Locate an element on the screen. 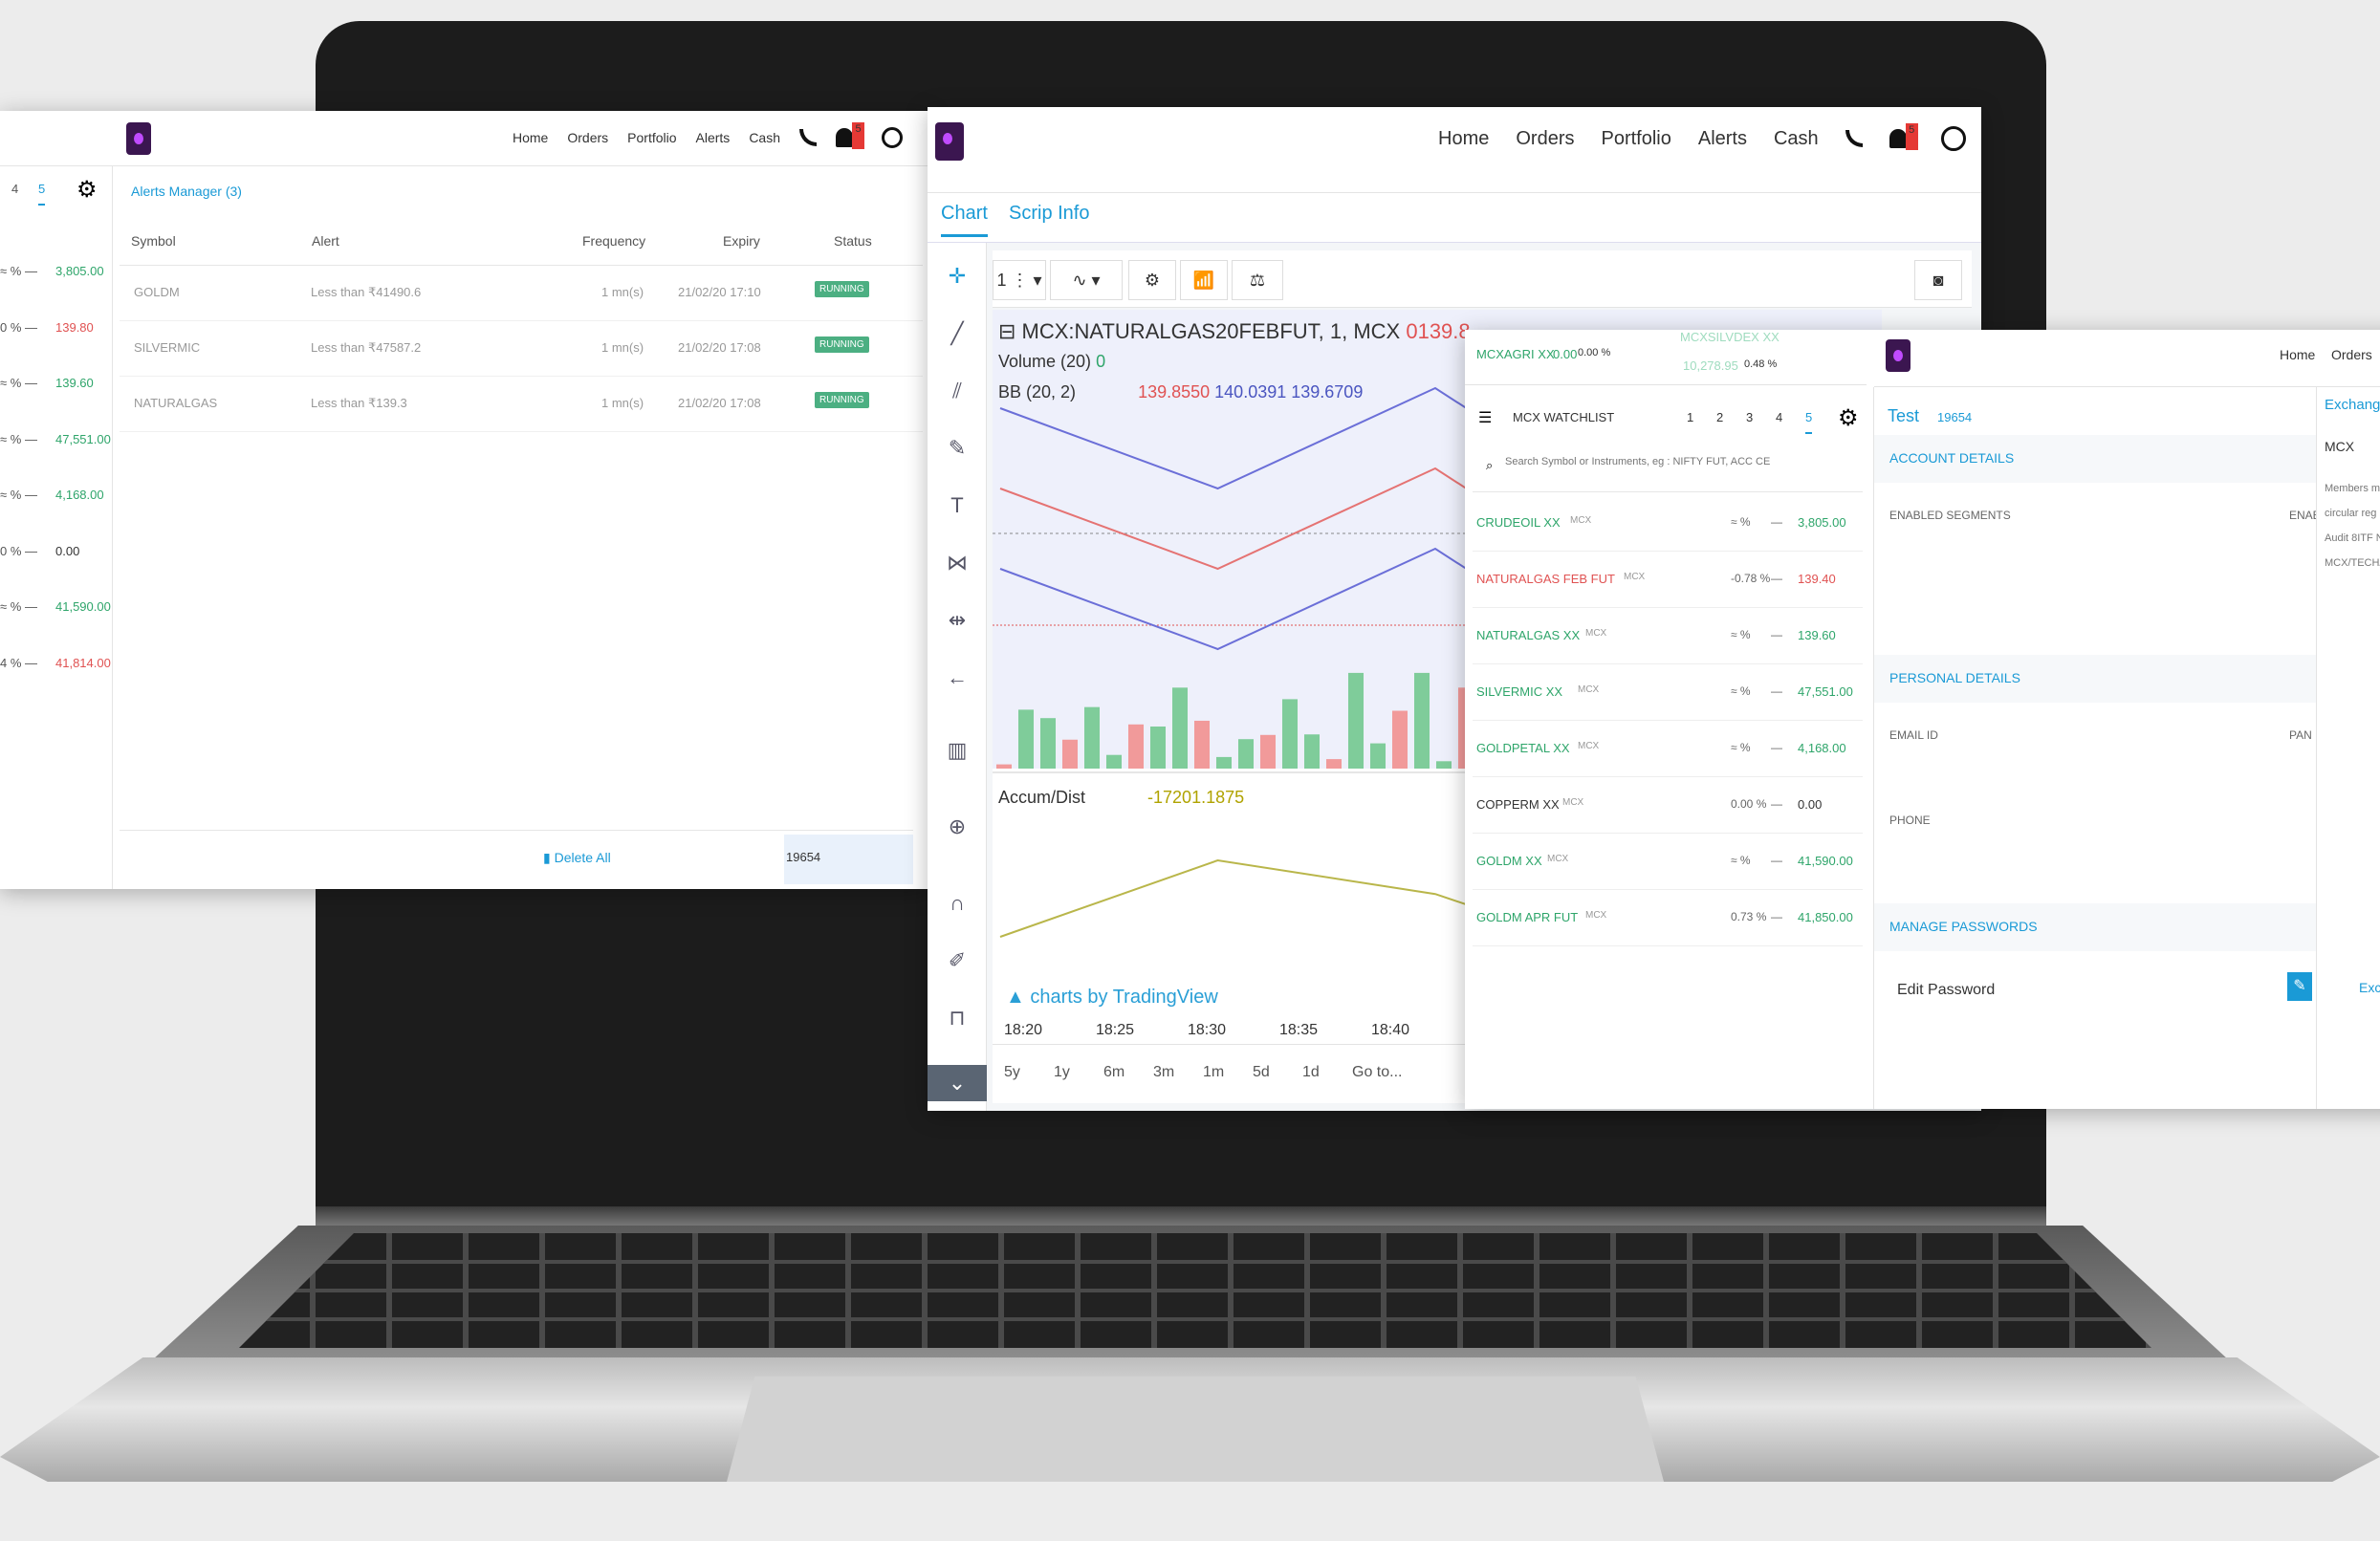  trend-line-icon: ╱ is located at coordinates (957, 333).